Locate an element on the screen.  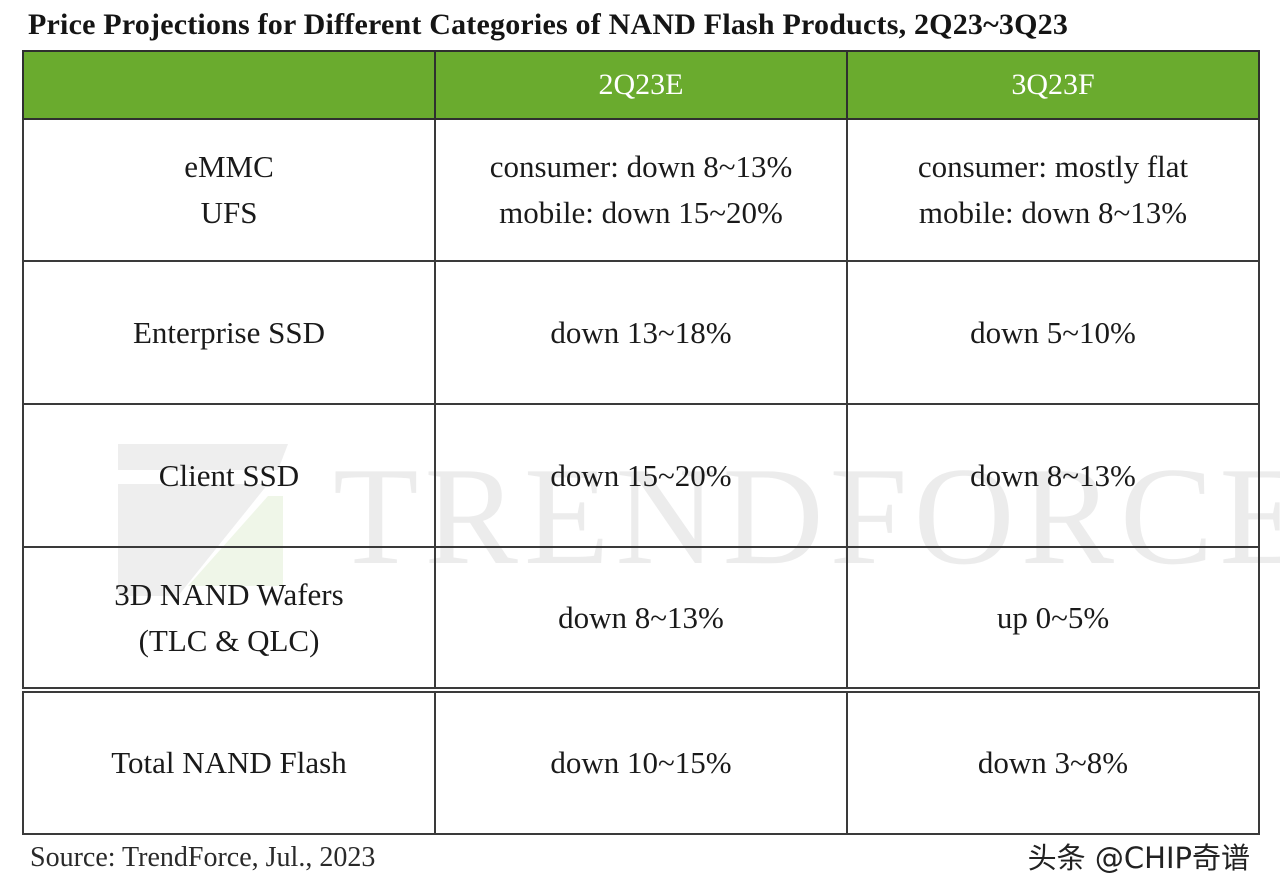
category-label: Total NAND Flash is located at coordinates (229, 762).